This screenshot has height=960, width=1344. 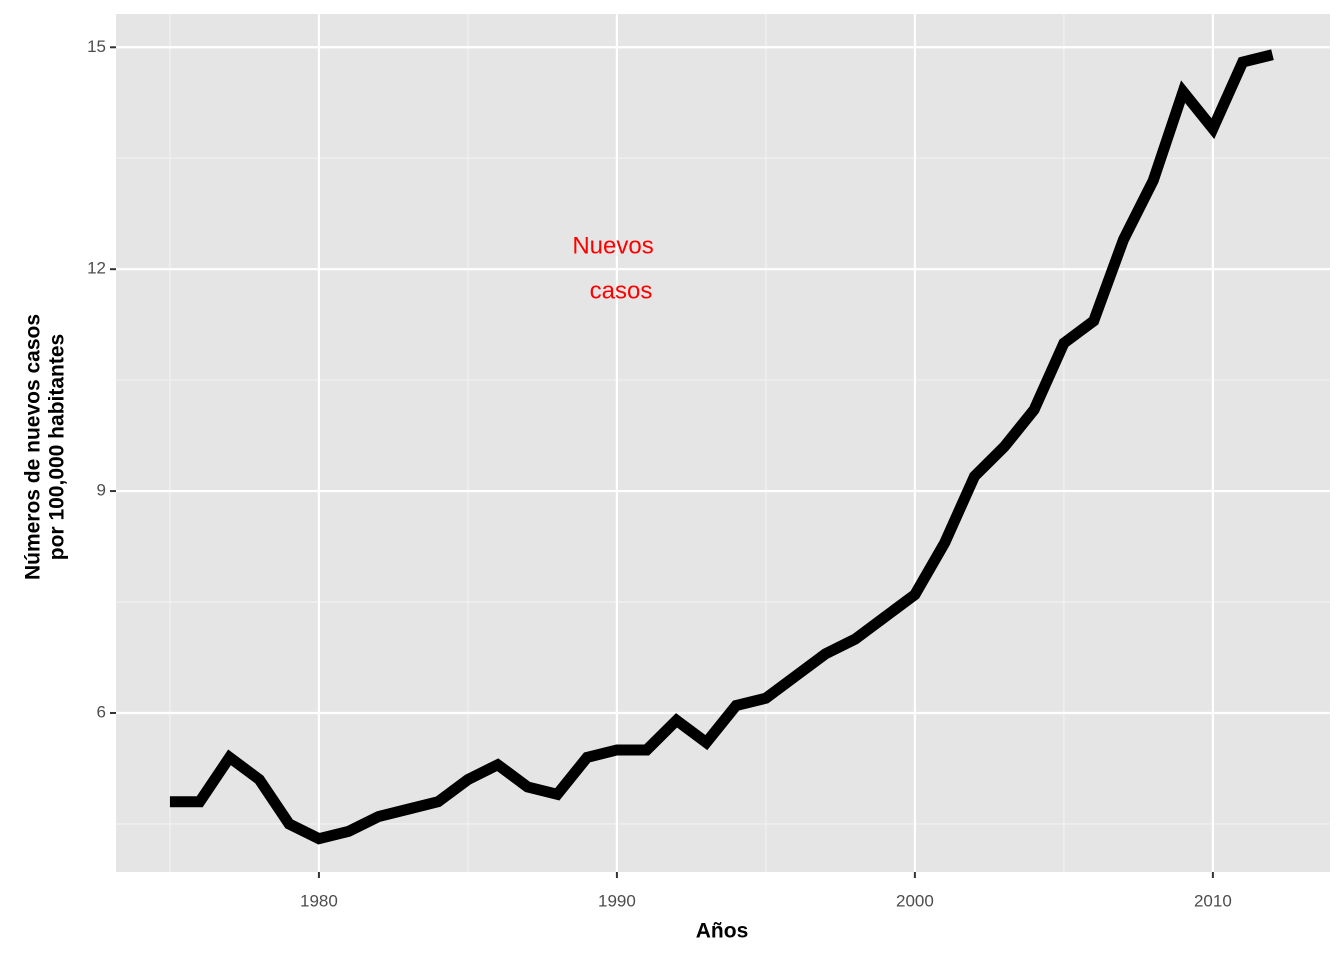 What do you see at coordinates (57, 447) in the screenshot?
I see `y-axis-title-line: por 100,000 habitantes` at bounding box center [57, 447].